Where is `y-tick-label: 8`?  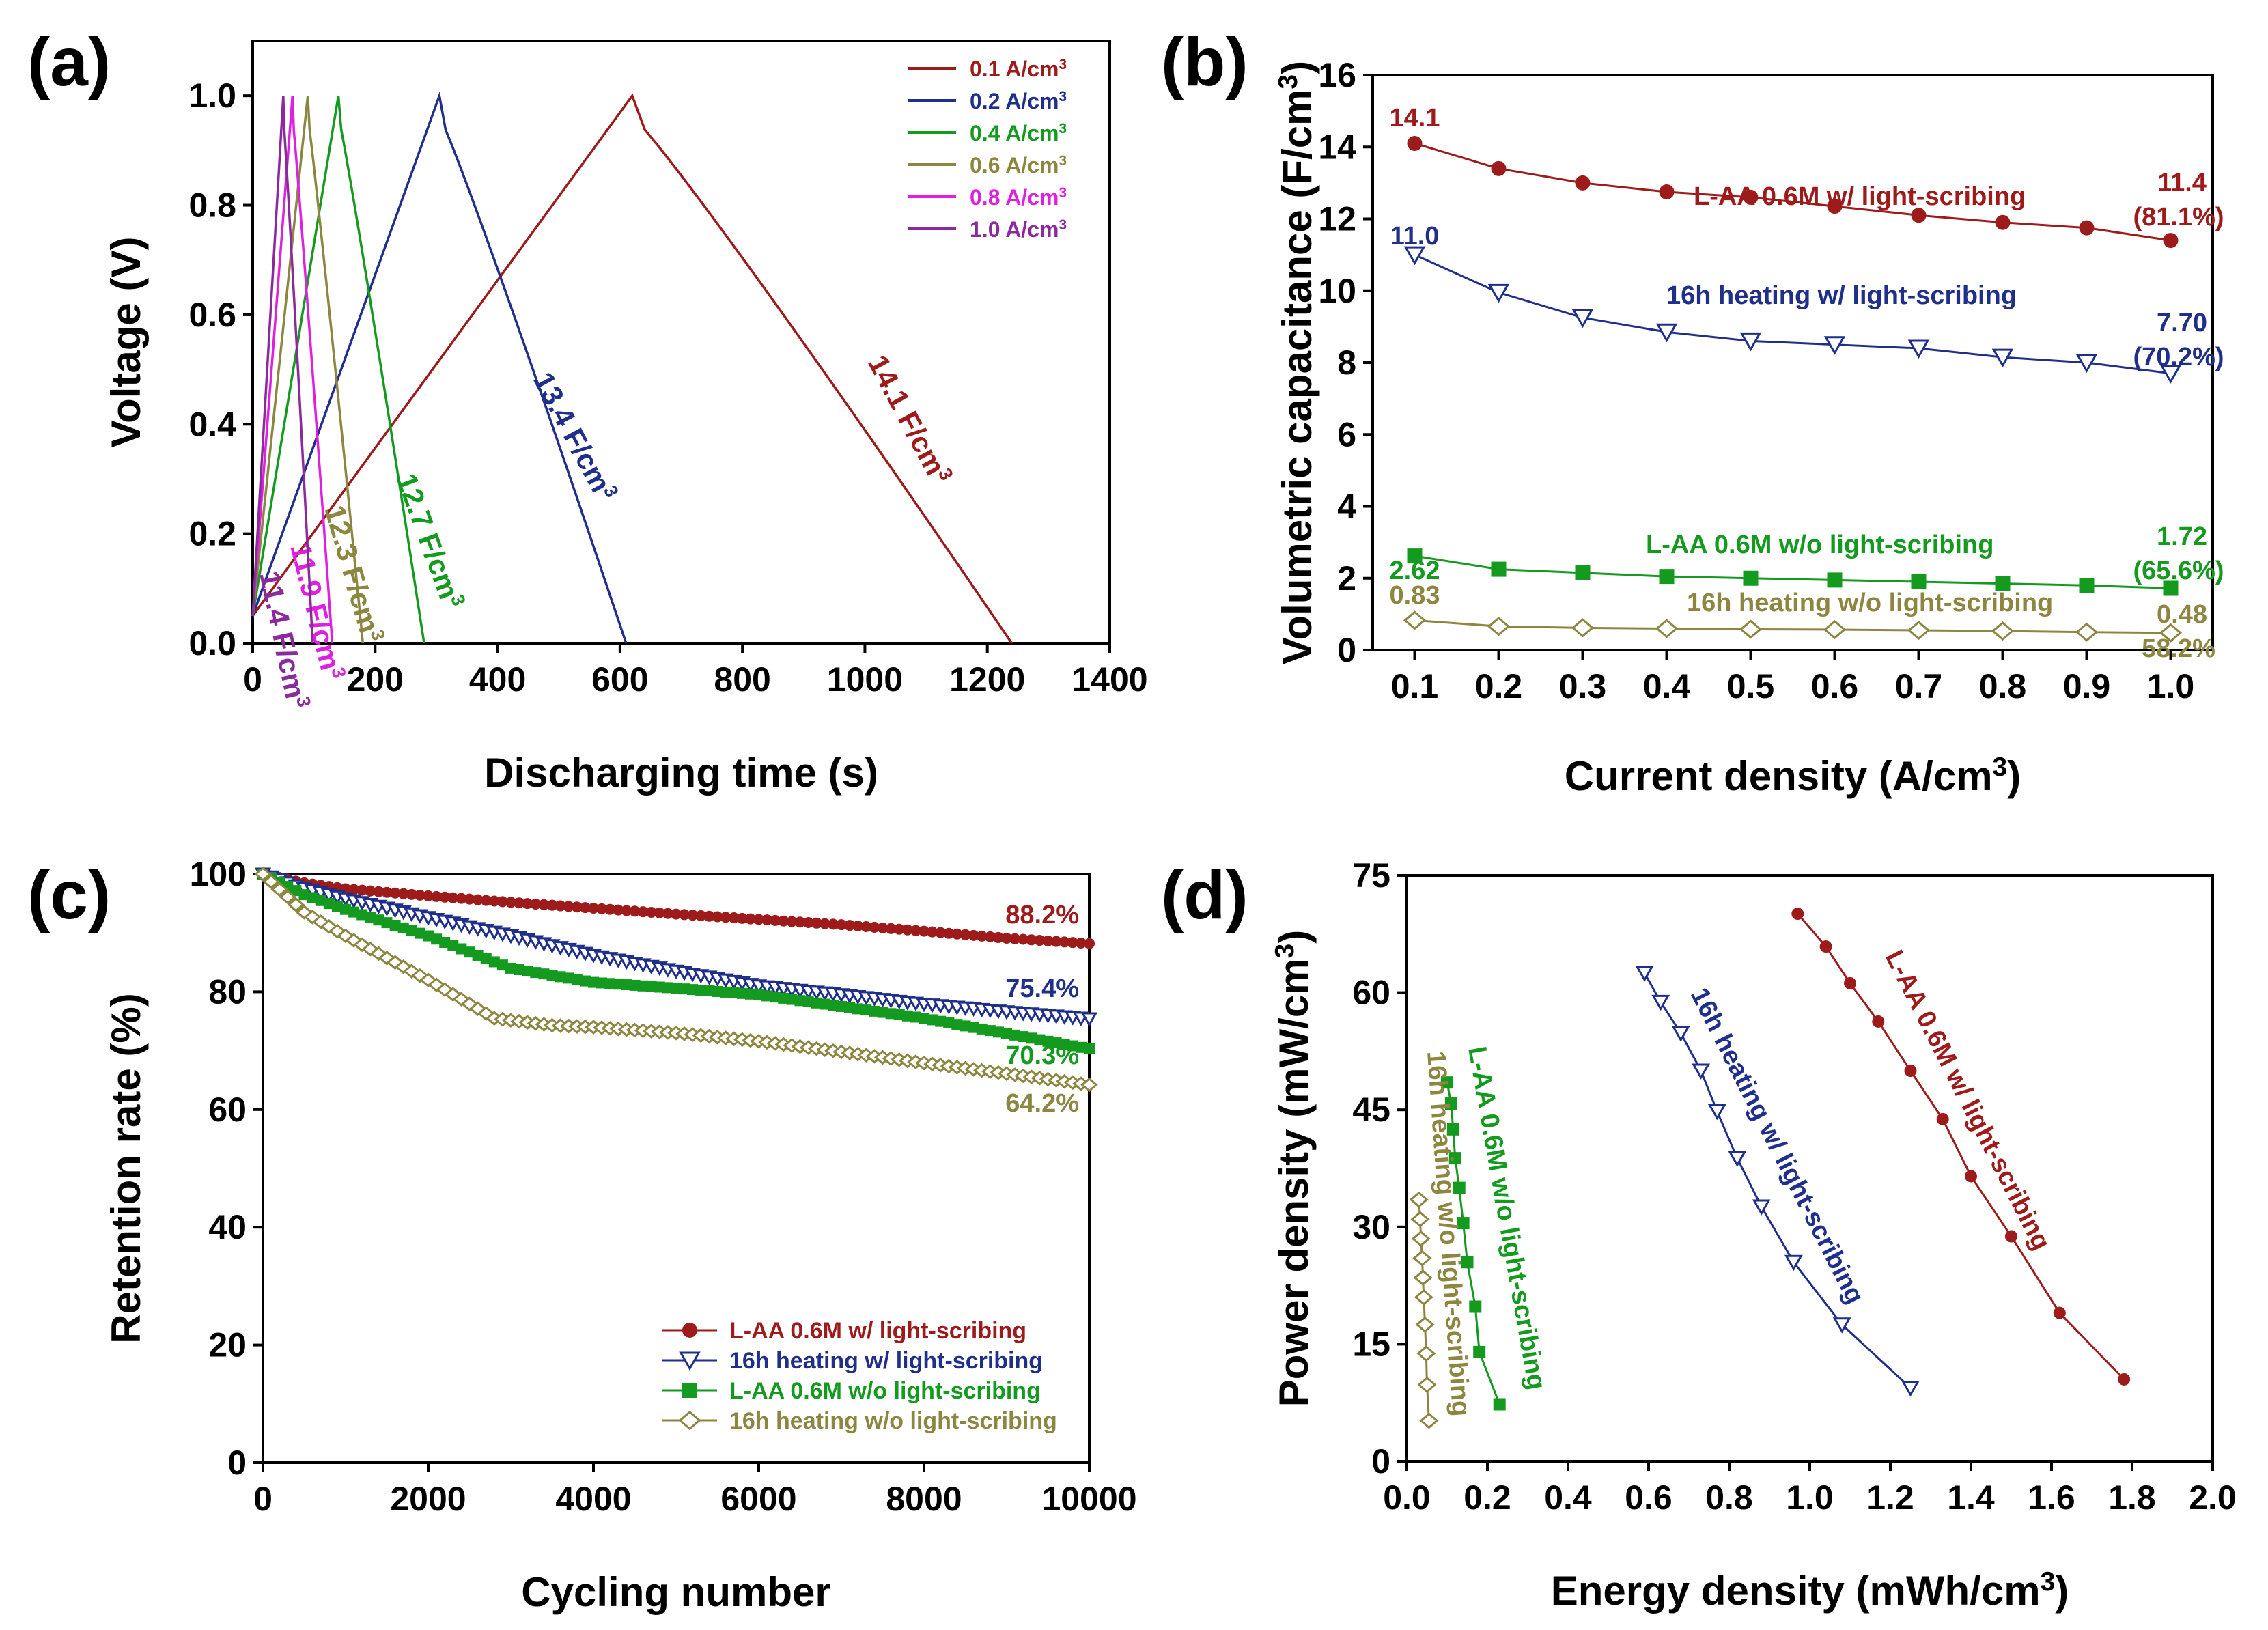 y-tick-label: 8 is located at coordinates (1346, 362).